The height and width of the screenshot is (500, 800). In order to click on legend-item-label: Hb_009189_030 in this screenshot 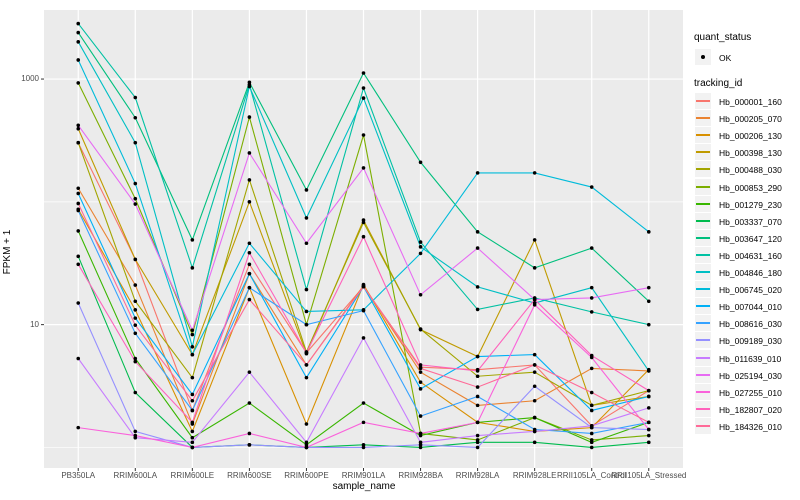, I will do `click(750, 341)`.